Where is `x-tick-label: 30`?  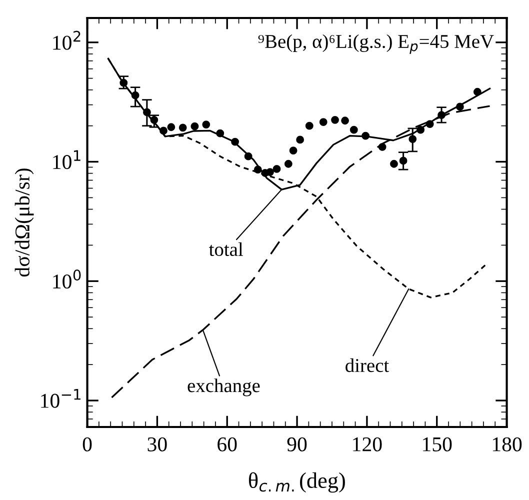 x-tick-label: 30 is located at coordinates (157, 444).